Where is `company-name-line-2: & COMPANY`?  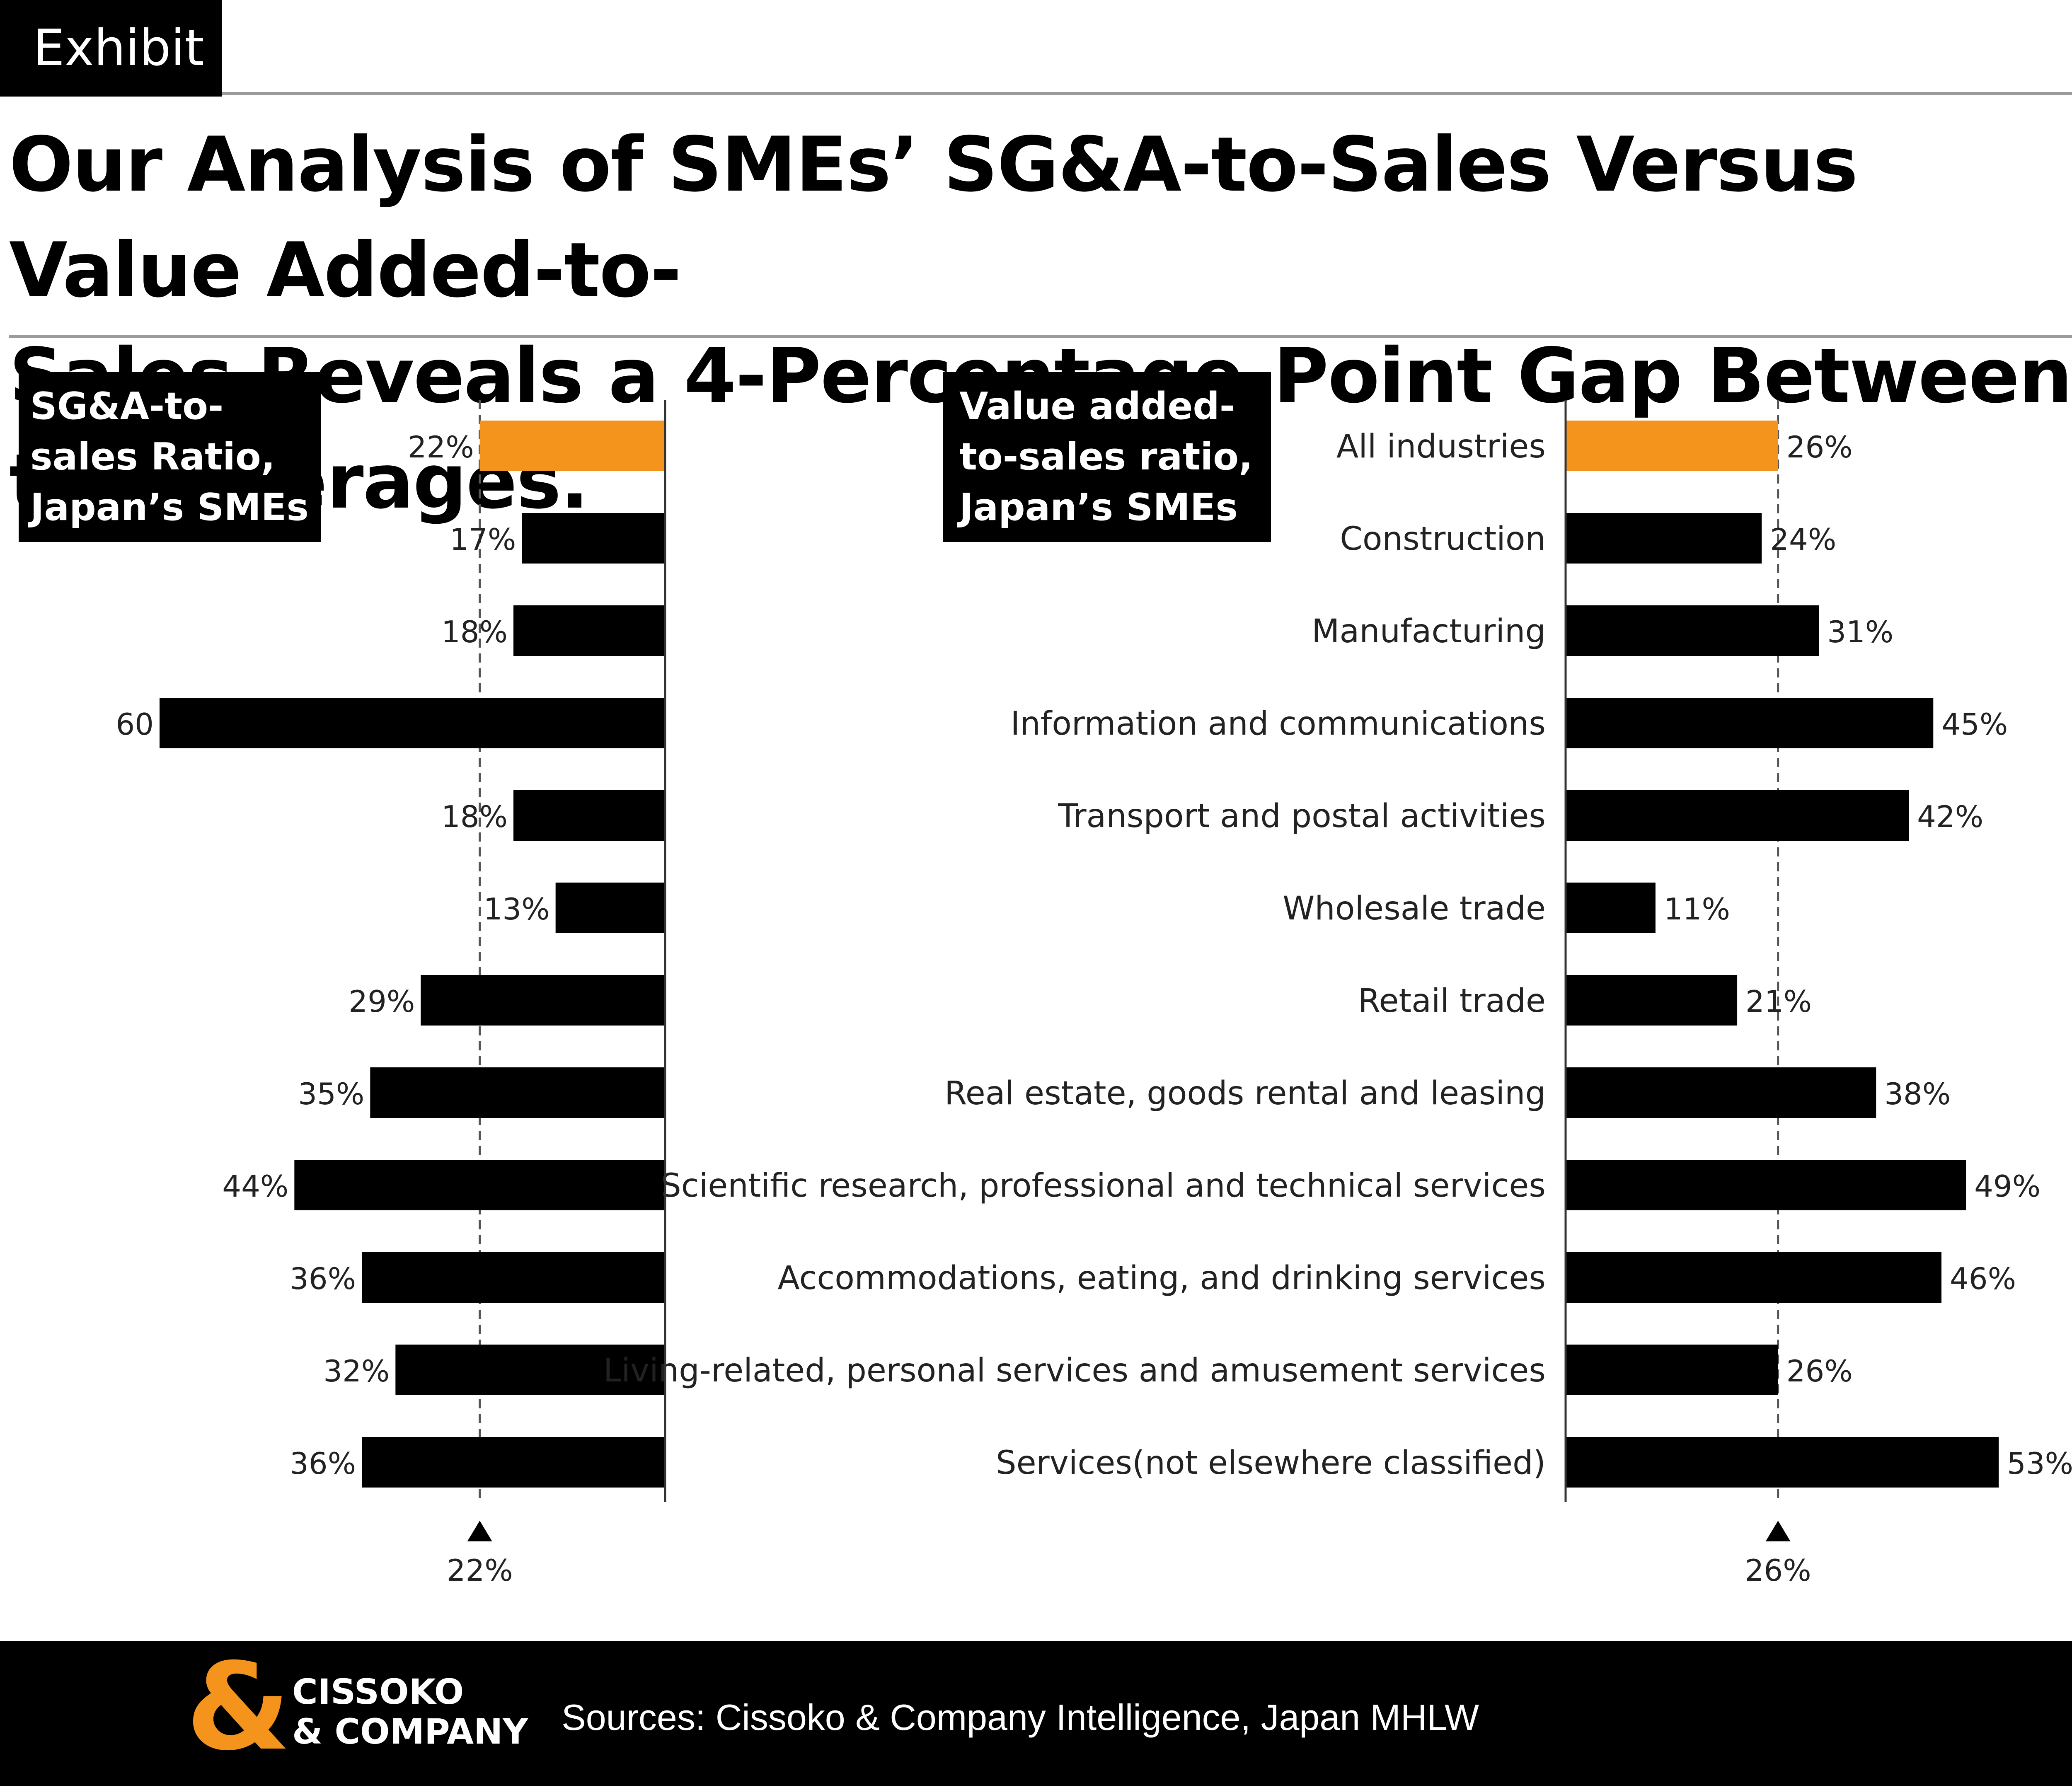 company-name-line-2: & COMPANY is located at coordinates (410, 1732).